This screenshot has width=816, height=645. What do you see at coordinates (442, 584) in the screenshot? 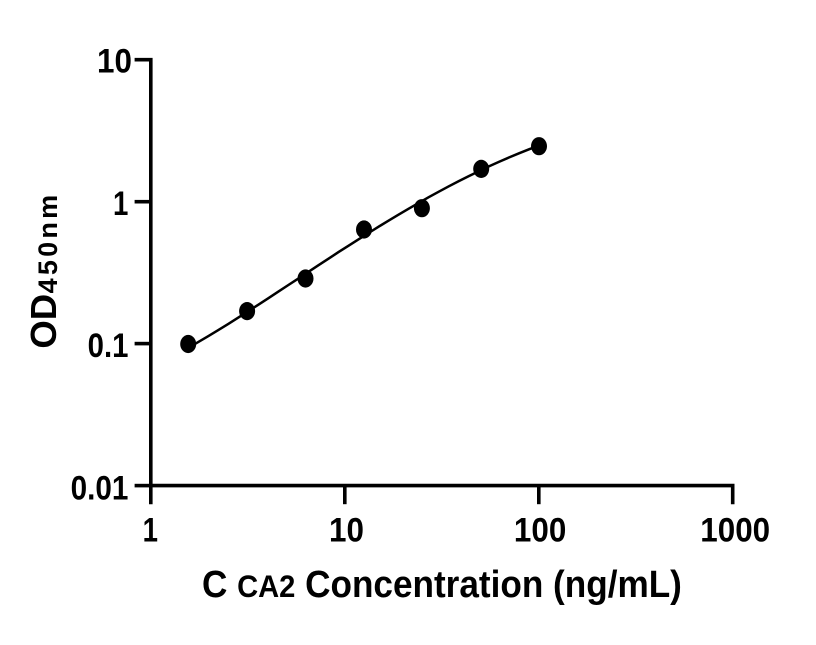
I see `svg-text: C CA2 Concentration (ng/mL)` at bounding box center [442, 584].